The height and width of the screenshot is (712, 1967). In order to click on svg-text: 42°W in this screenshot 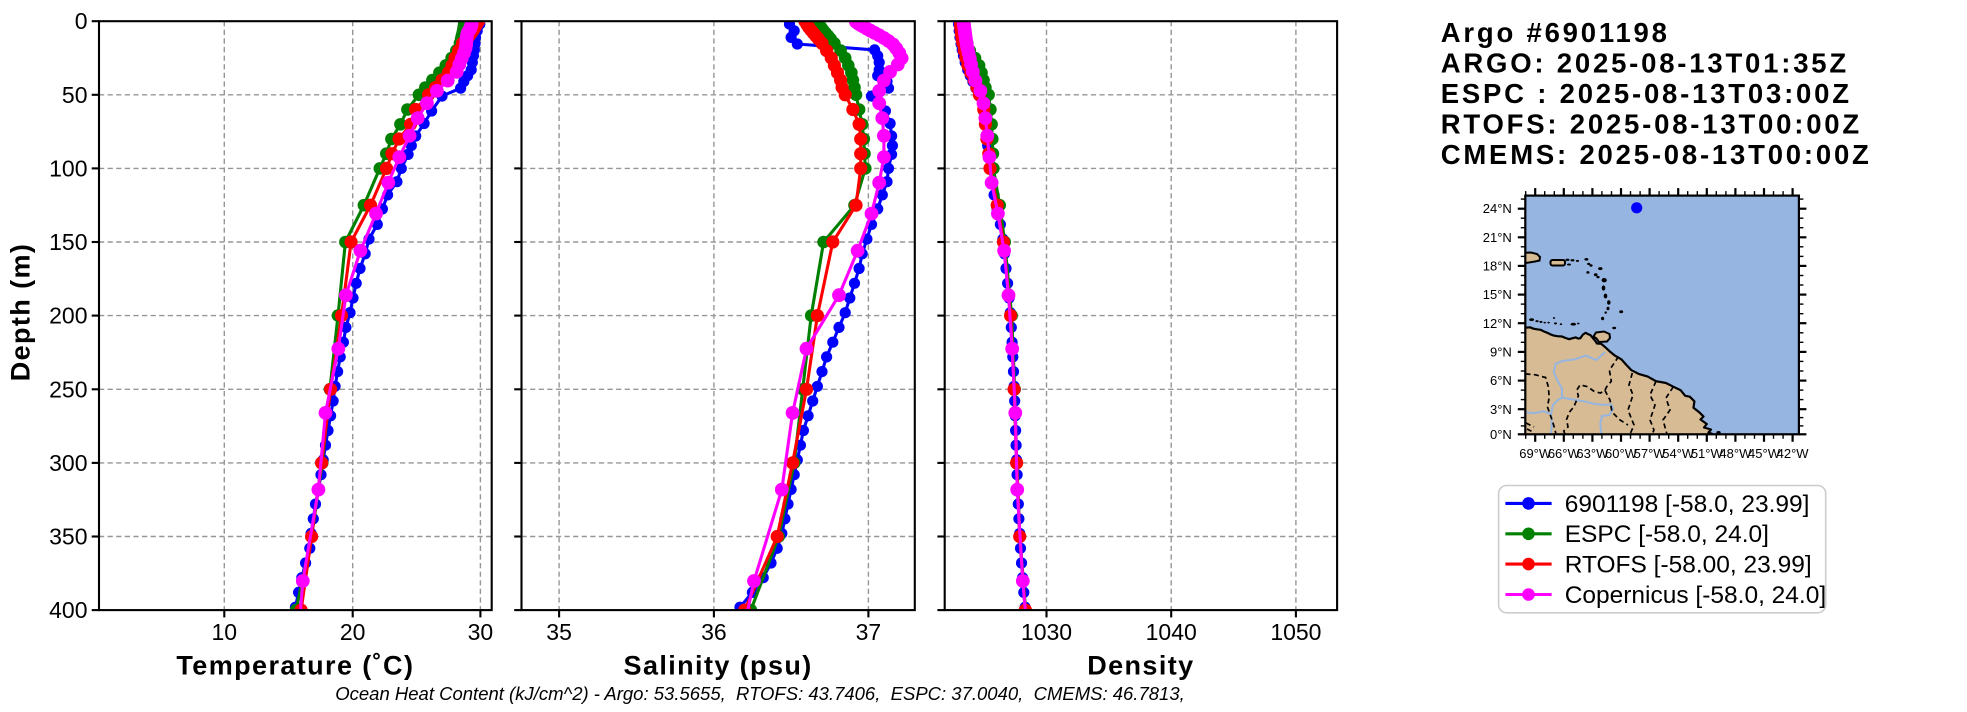, I will do `click(1793, 453)`.